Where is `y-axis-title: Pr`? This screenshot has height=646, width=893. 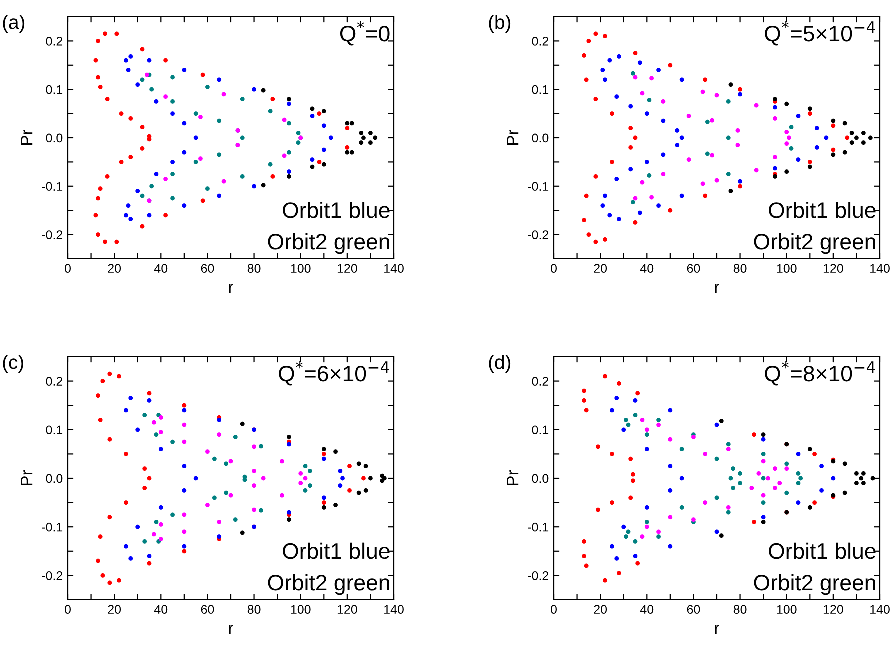
y-axis-title: Pr is located at coordinates (513, 478).